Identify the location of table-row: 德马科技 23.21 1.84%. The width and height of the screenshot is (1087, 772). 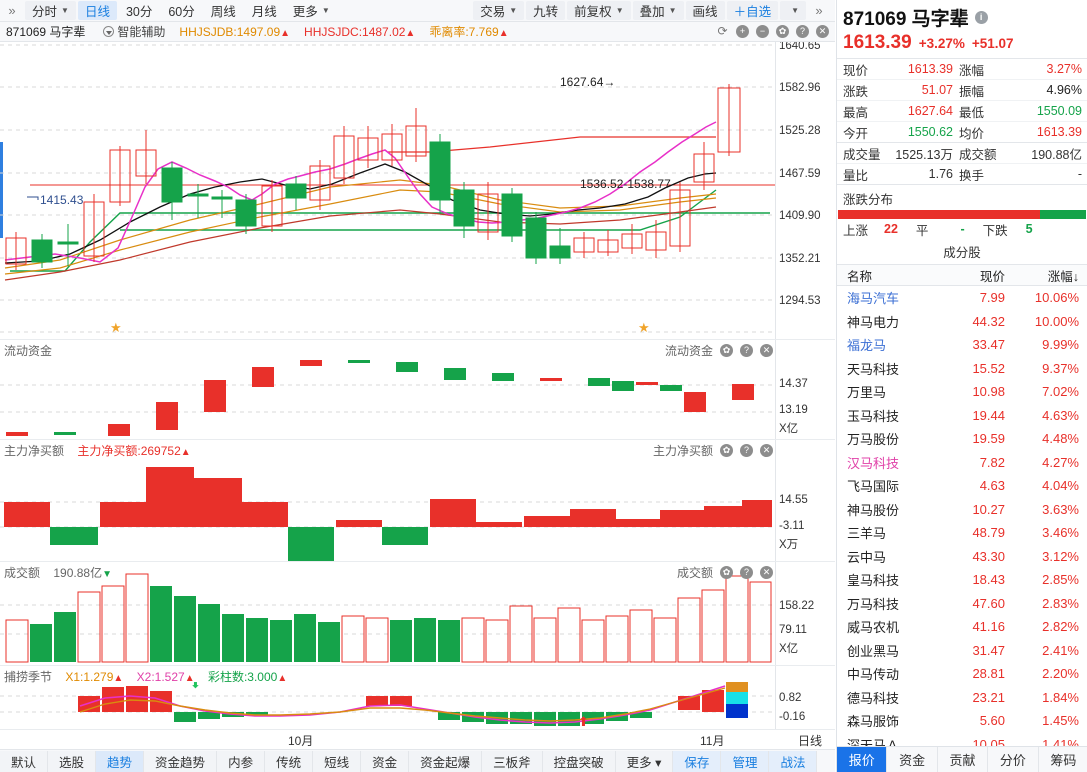
(962, 698).